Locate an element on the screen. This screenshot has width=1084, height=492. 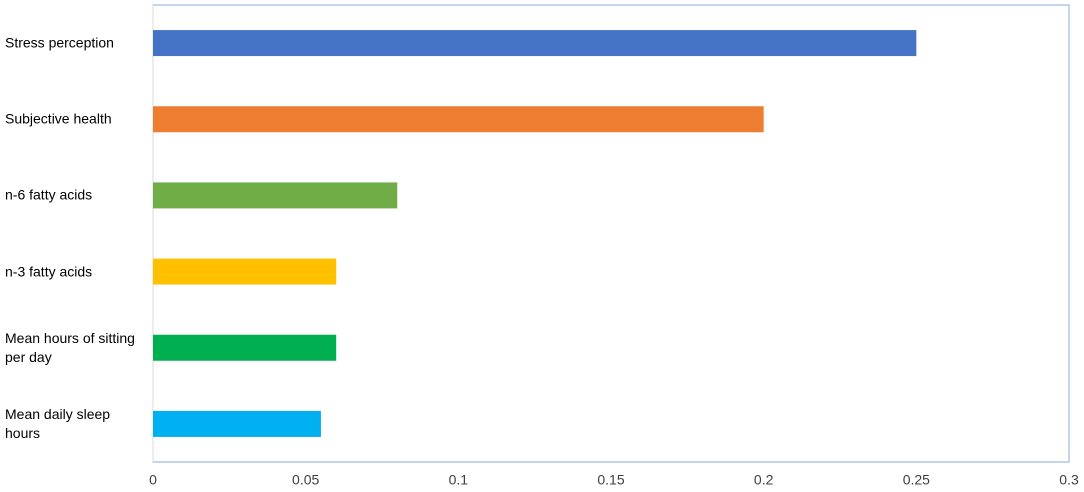
x-tick-label: 0.05 is located at coordinates (305, 480).